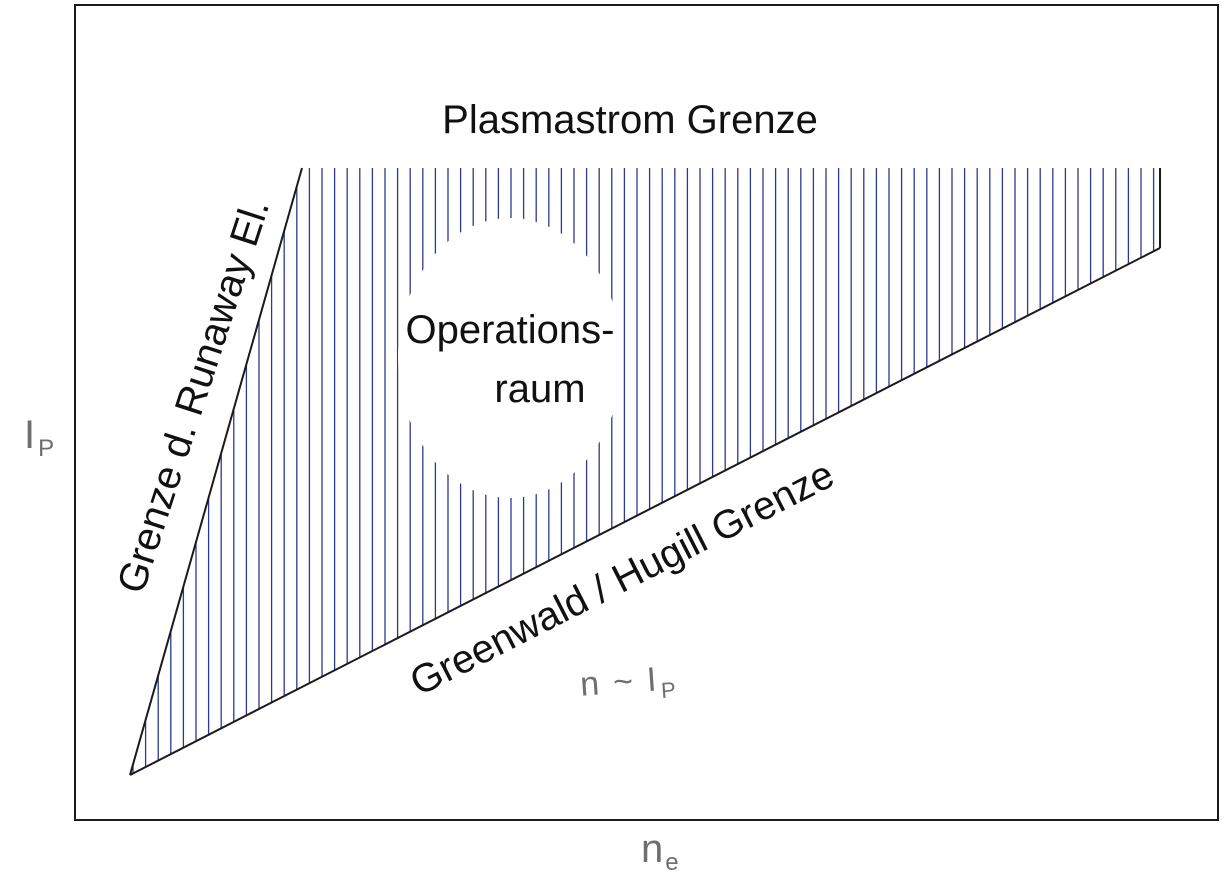 This screenshot has height=878, width=1227. Describe the element at coordinates (652, 849) in the screenshot. I see `x-axis-label-main: n` at that location.